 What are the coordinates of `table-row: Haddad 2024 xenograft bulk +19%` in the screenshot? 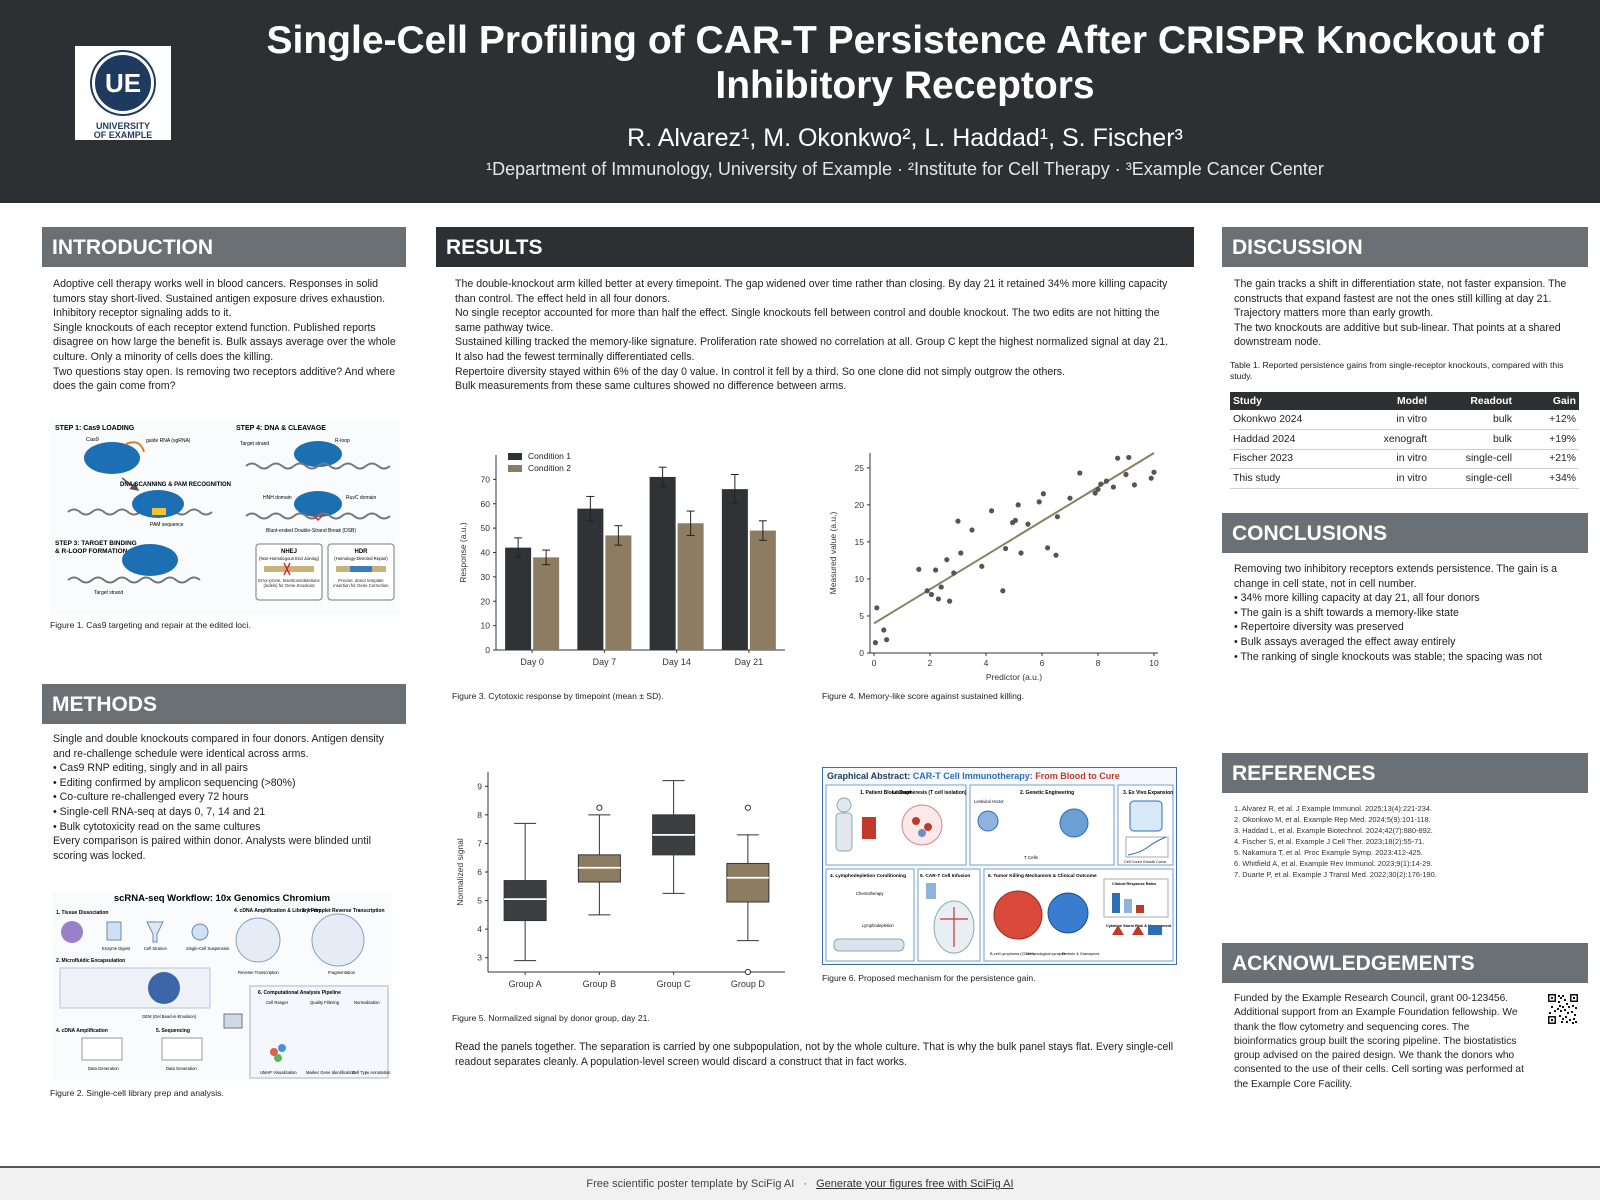 It's located at (1404, 439).